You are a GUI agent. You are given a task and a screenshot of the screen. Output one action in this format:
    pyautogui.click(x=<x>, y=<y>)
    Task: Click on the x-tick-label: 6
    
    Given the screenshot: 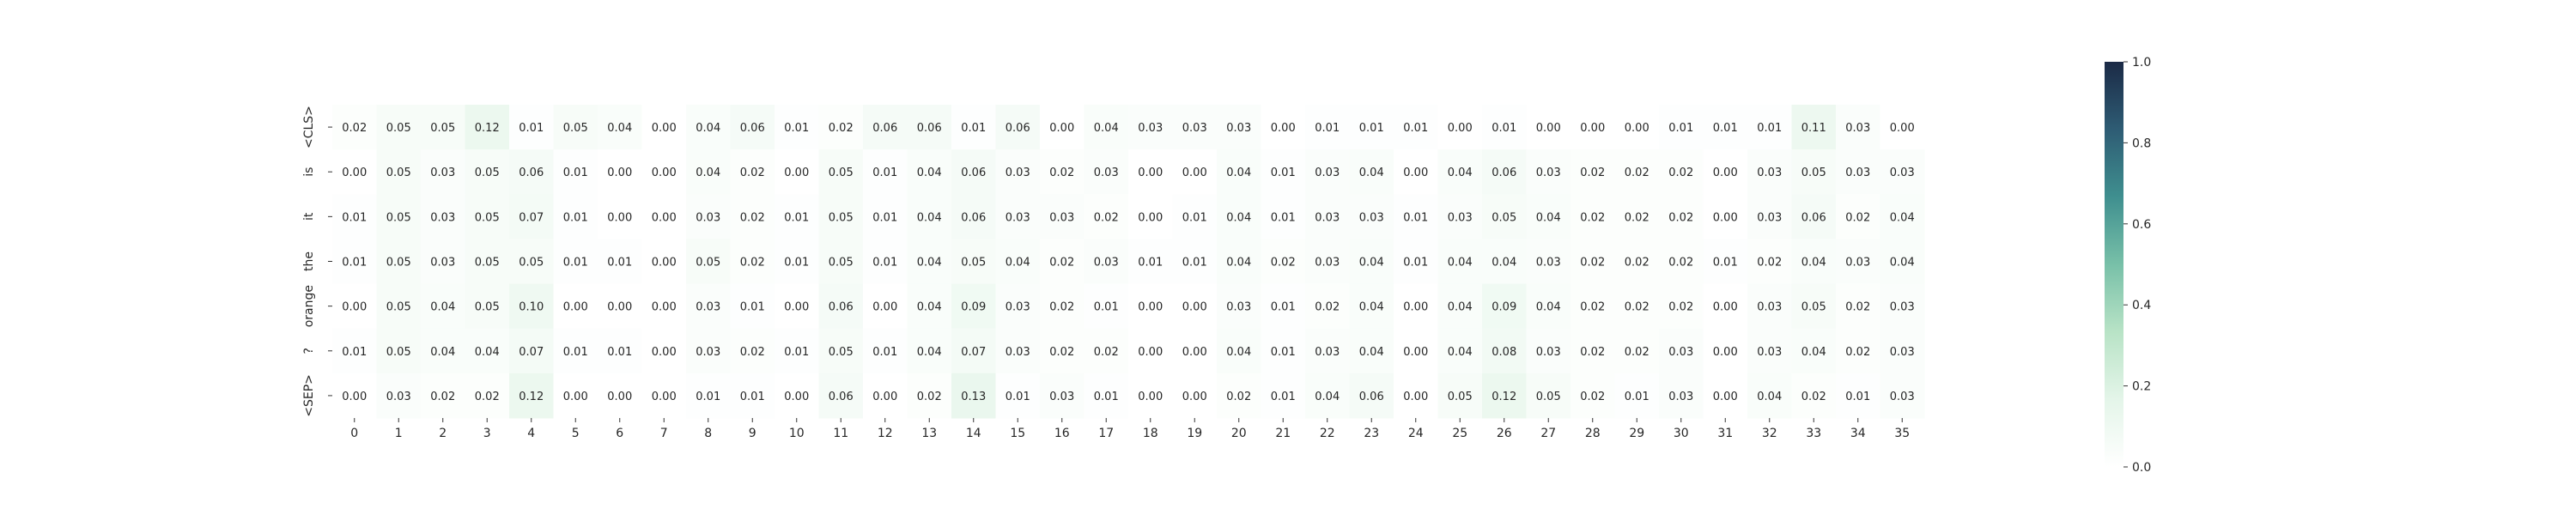 What is the action you would take?
    pyautogui.click(x=619, y=433)
    